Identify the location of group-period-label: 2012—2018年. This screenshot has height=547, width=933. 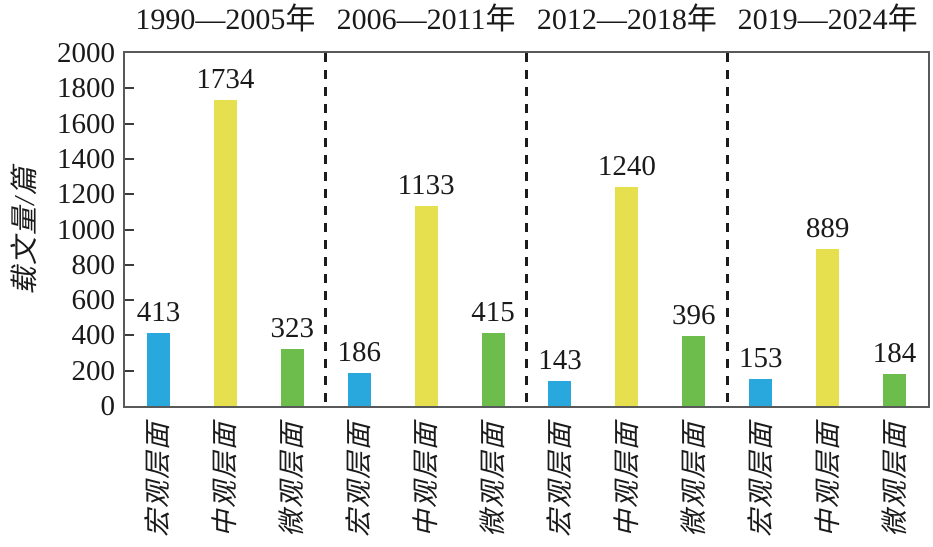
(626, 19).